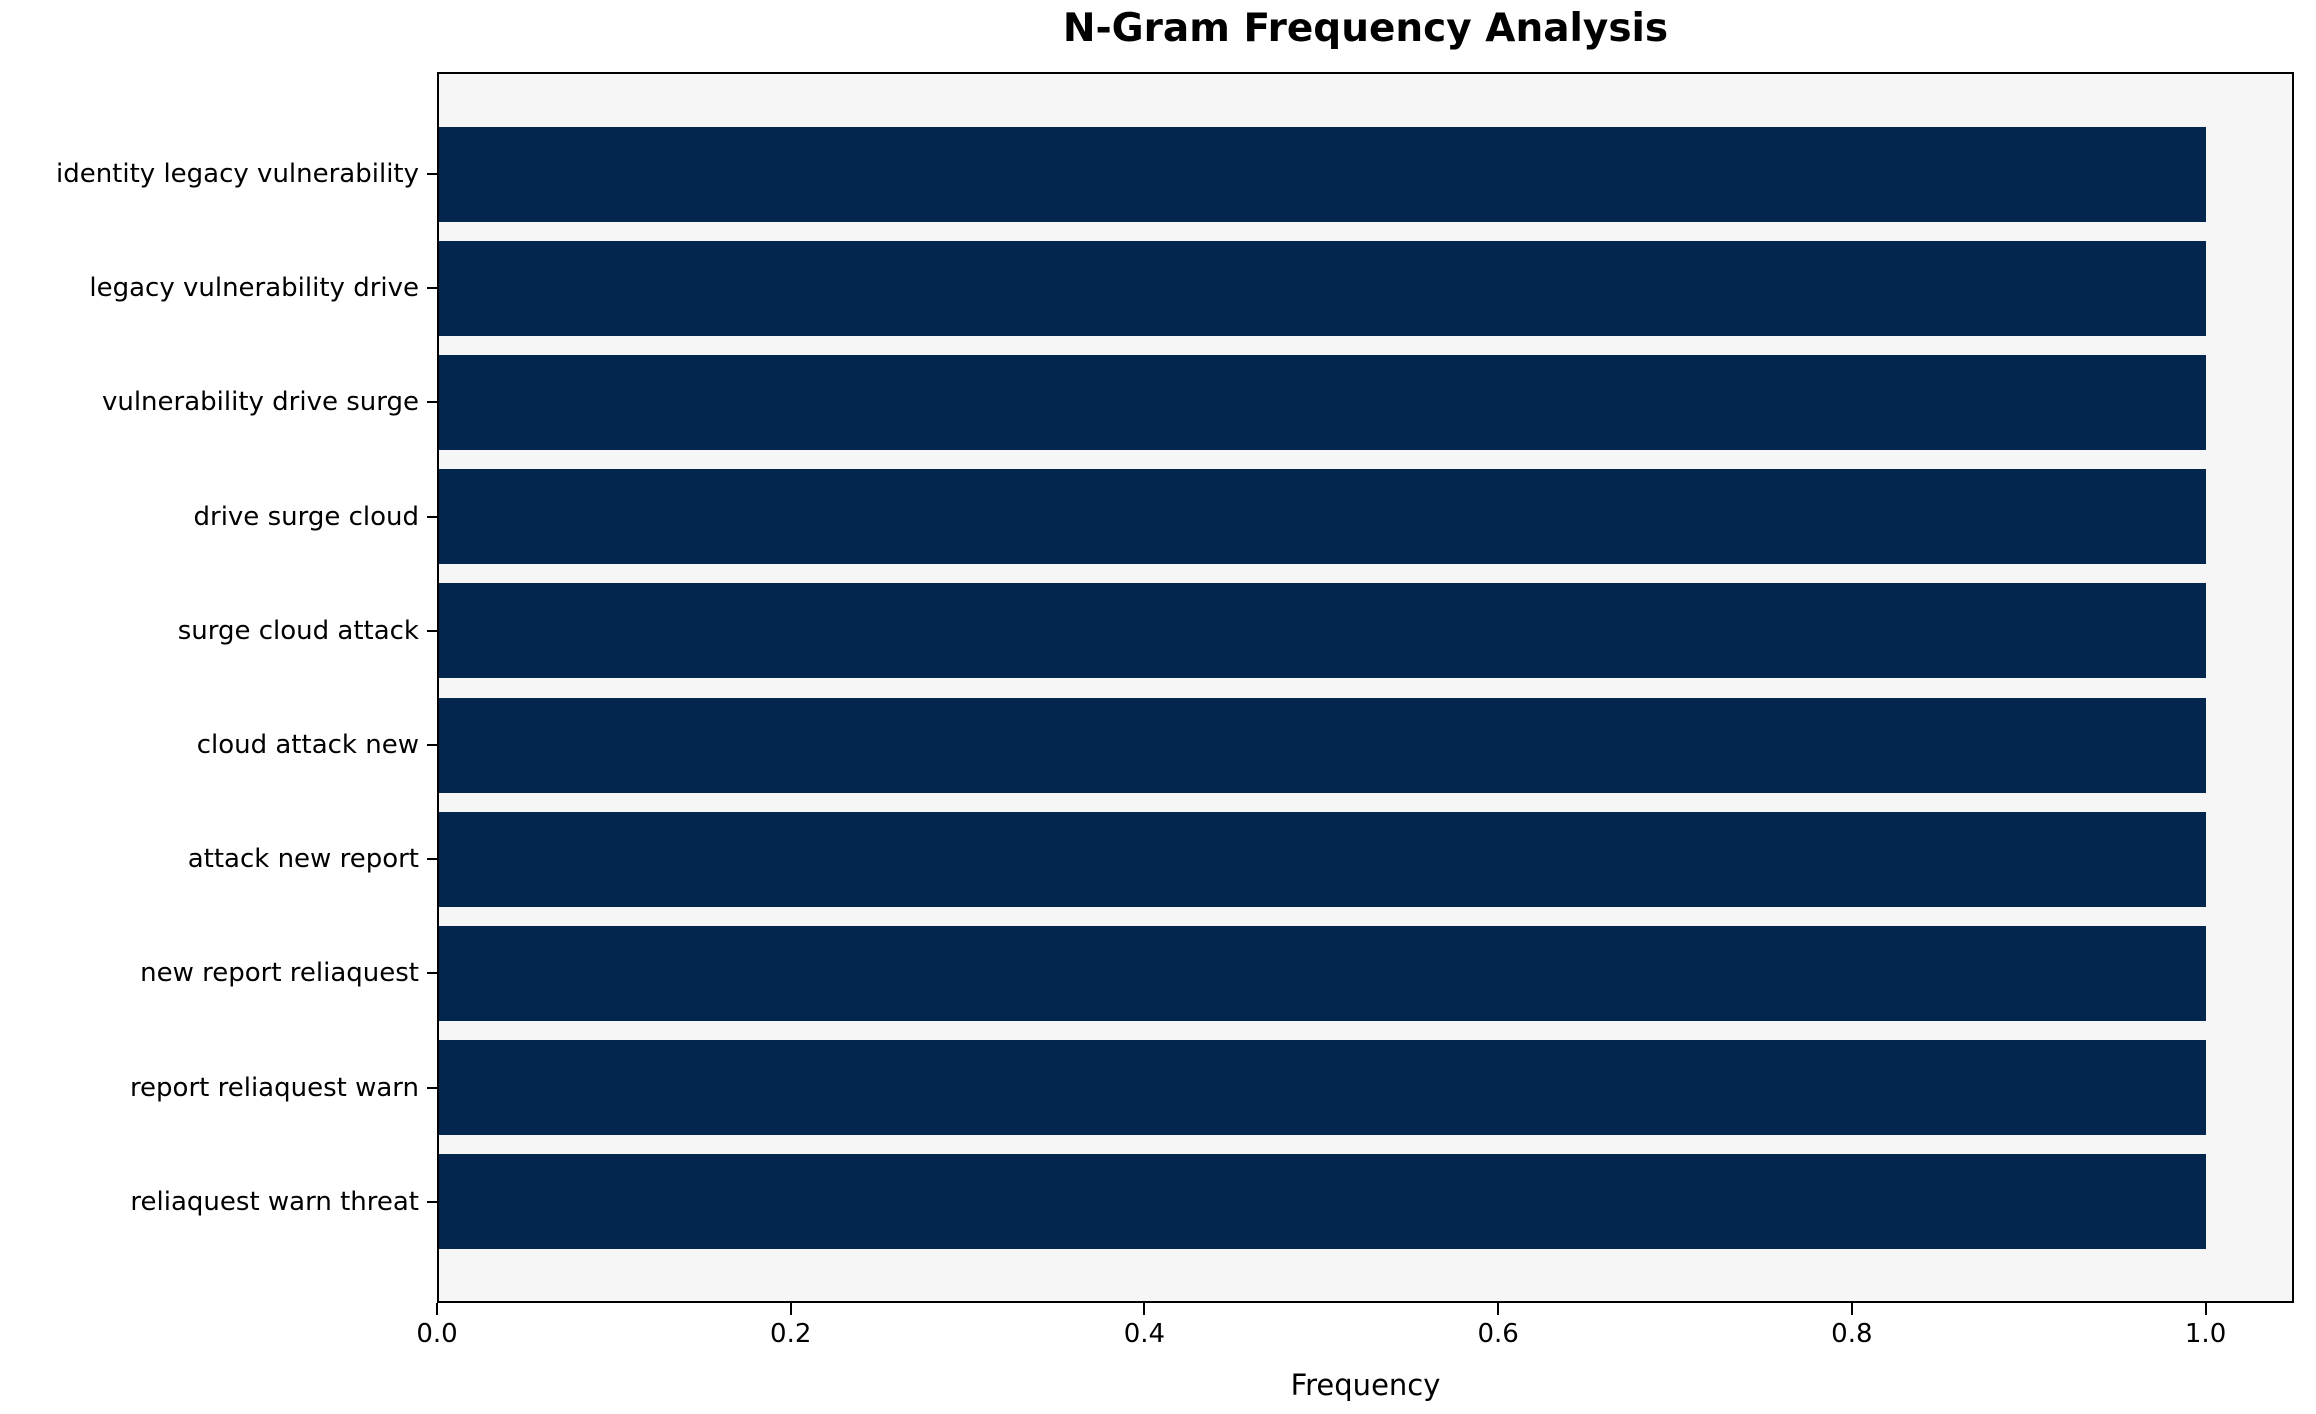  What do you see at coordinates (1365, 28) in the screenshot?
I see `chart-title: N-Gram Frequency Analysis` at bounding box center [1365, 28].